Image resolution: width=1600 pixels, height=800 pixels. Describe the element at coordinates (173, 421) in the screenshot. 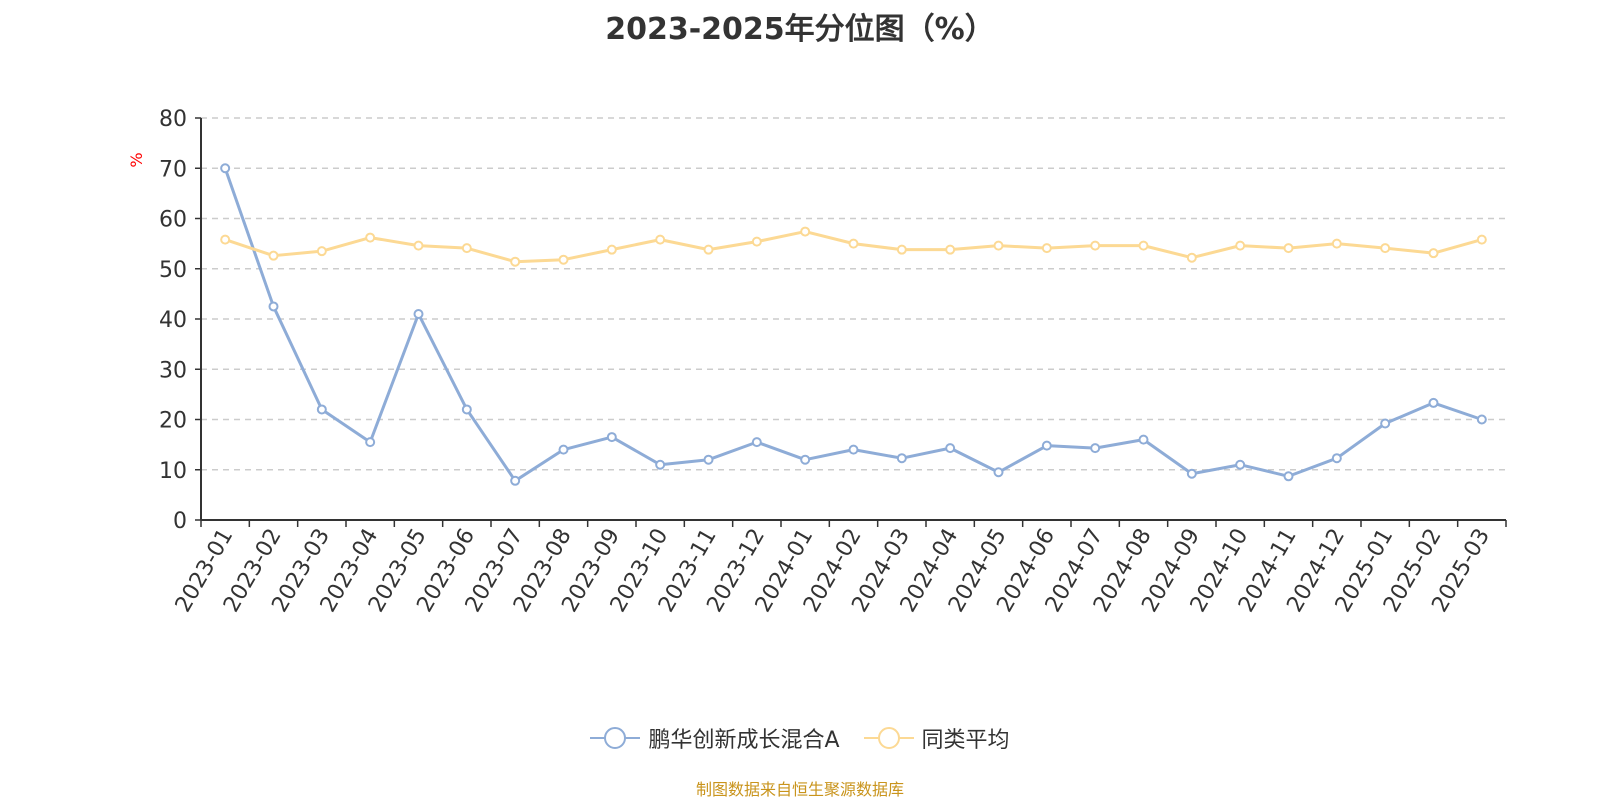

I see `y-tick-label: 20` at that location.